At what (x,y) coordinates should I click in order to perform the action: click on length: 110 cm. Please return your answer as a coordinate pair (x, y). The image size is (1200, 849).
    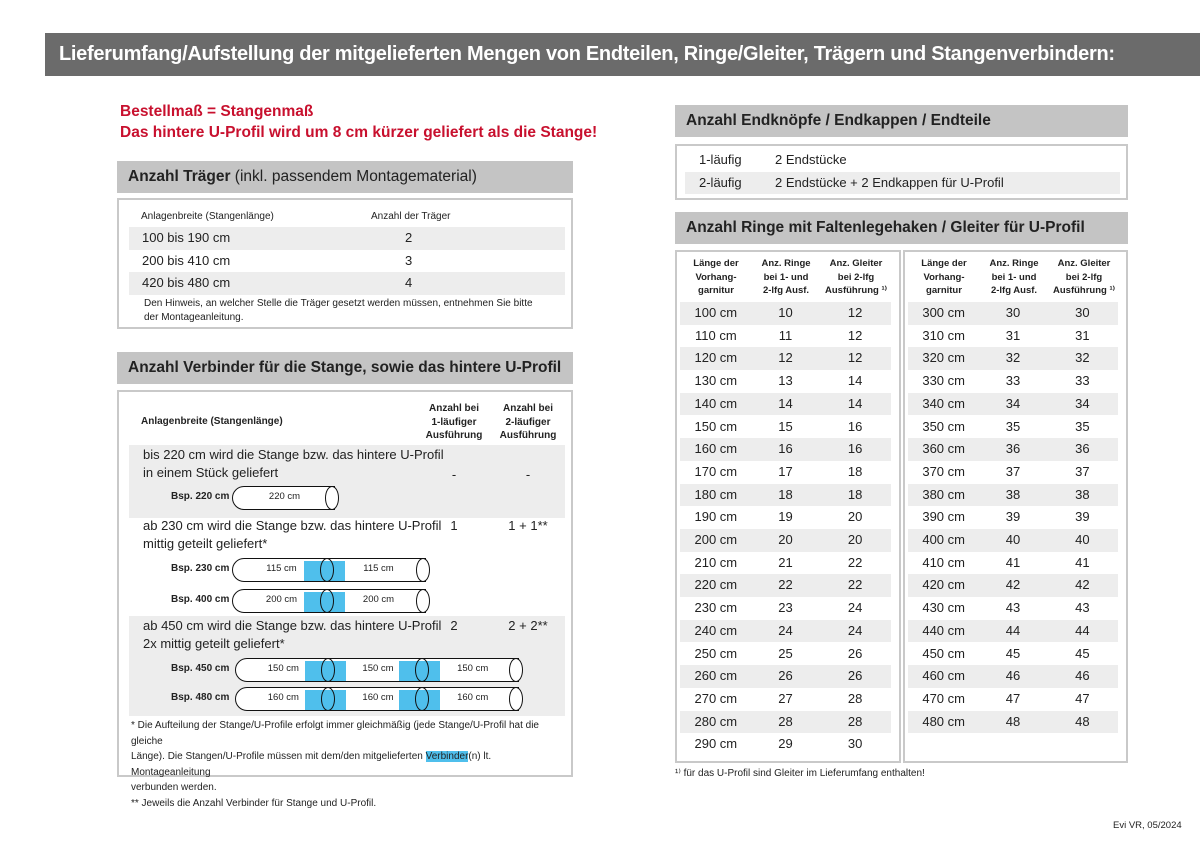
    Looking at the image, I should click on (715, 335).